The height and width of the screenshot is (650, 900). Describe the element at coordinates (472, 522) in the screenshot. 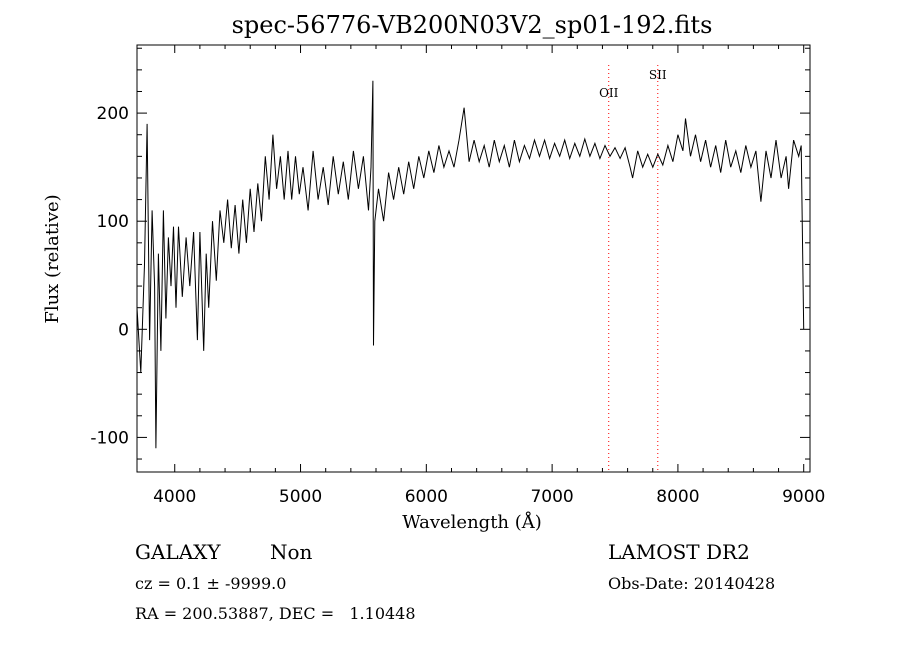

I see `x-axis-label: Wavelength (Å)` at that location.